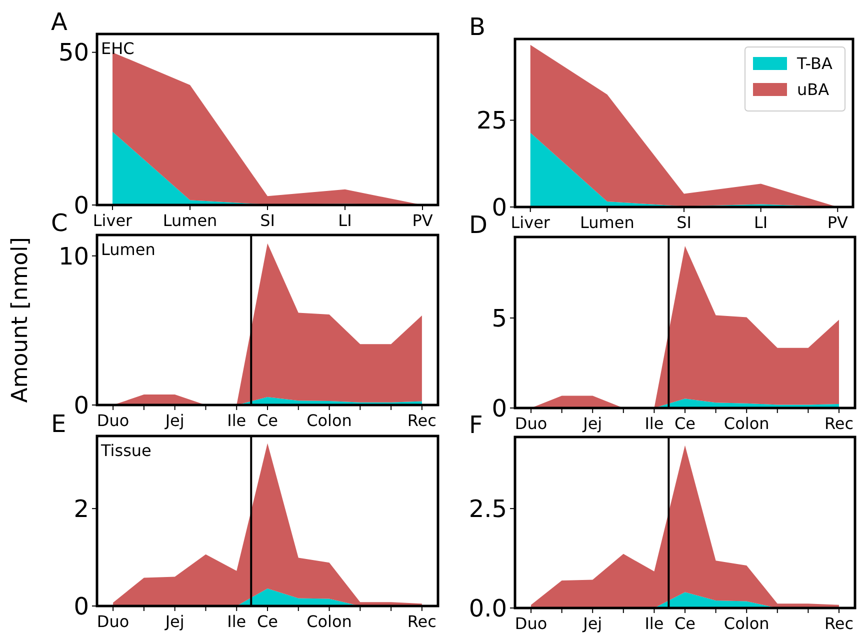 This screenshot has height=638, width=859. What do you see at coordinates (476, 425) in the screenshot?
I see `chart-title: F` at bounding box center [476, 425].